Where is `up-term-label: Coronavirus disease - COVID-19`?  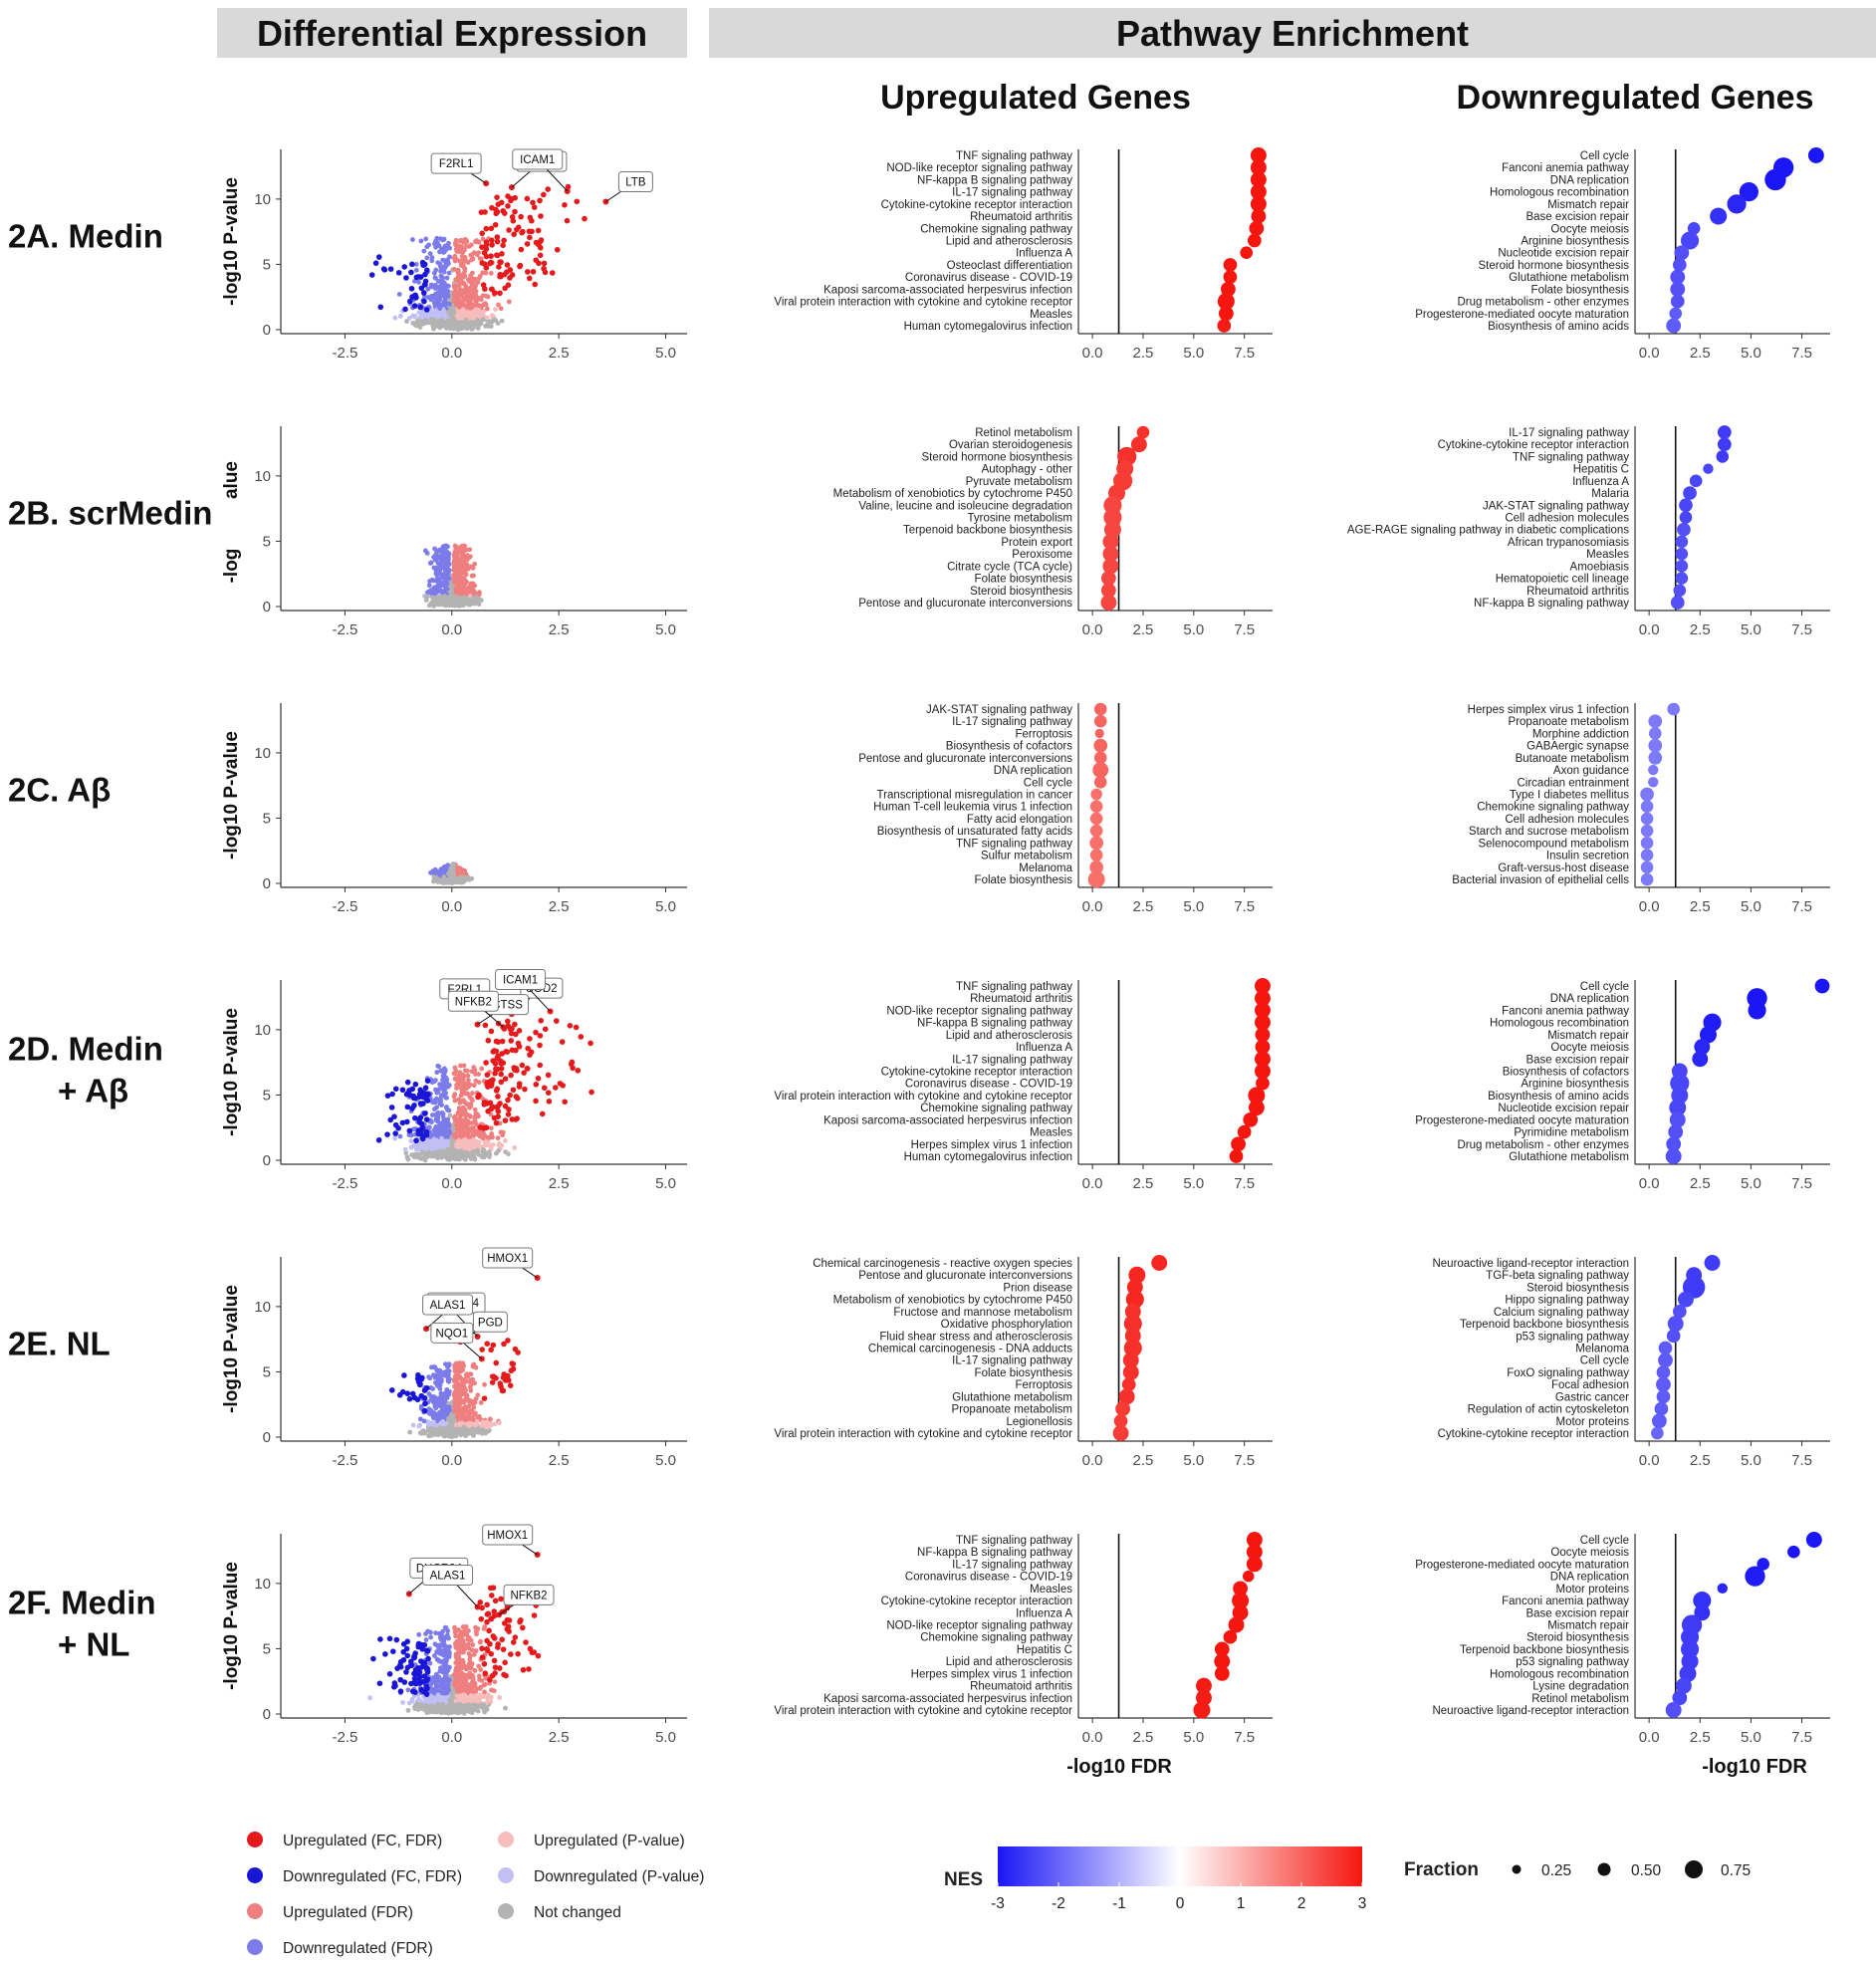 up-term-label: Coronavirus disease - COVID-19 is located at coordinates (989, 278).